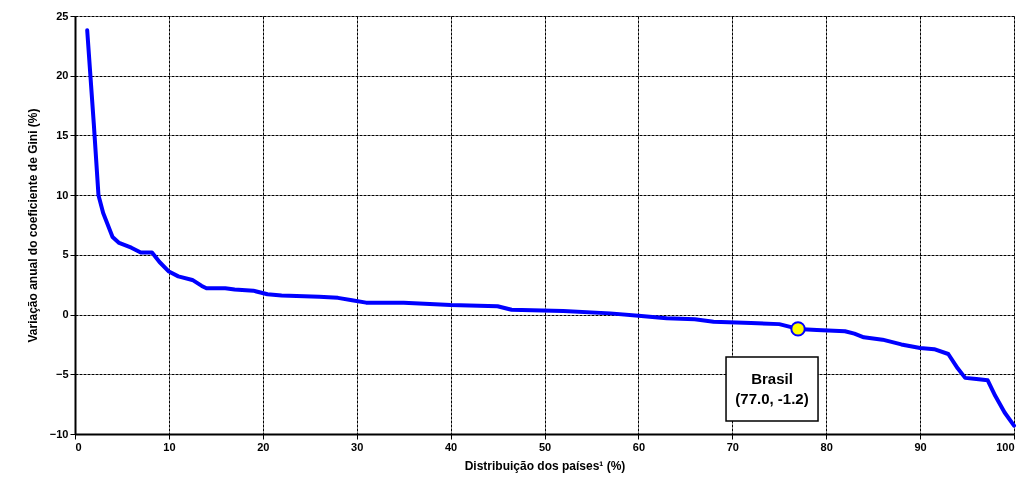 This screenshot has height=498, width=1028. Describe the element at coordinates (62, 15) in the screenshot. I see `y-tick-label: 25` at that location.